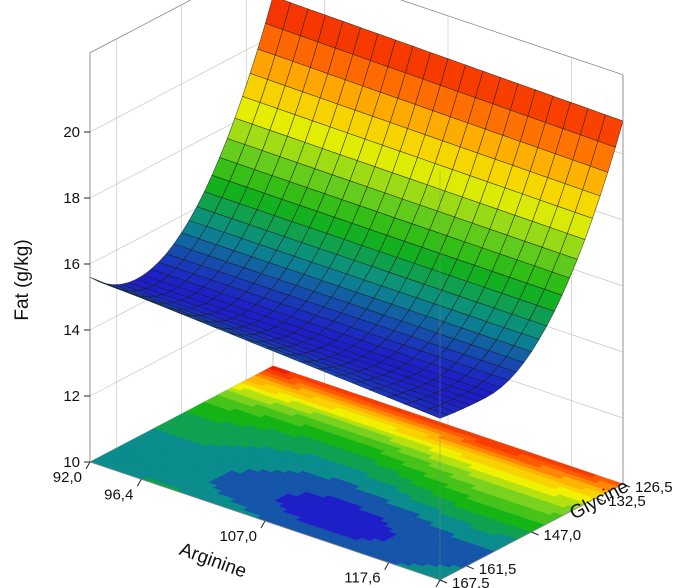 The height and width of the screenshot is (588, 673). What do you see at coordinates (67, 477) in the screenshot?
I see `x-tick-label: 92,0` at bounding box center [67, 477].